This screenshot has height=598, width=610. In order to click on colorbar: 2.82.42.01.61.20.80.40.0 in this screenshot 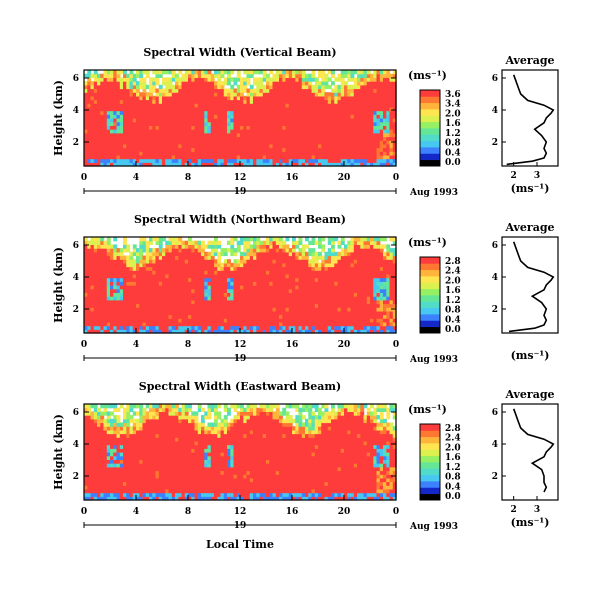, I will do `click(440, 295)`.